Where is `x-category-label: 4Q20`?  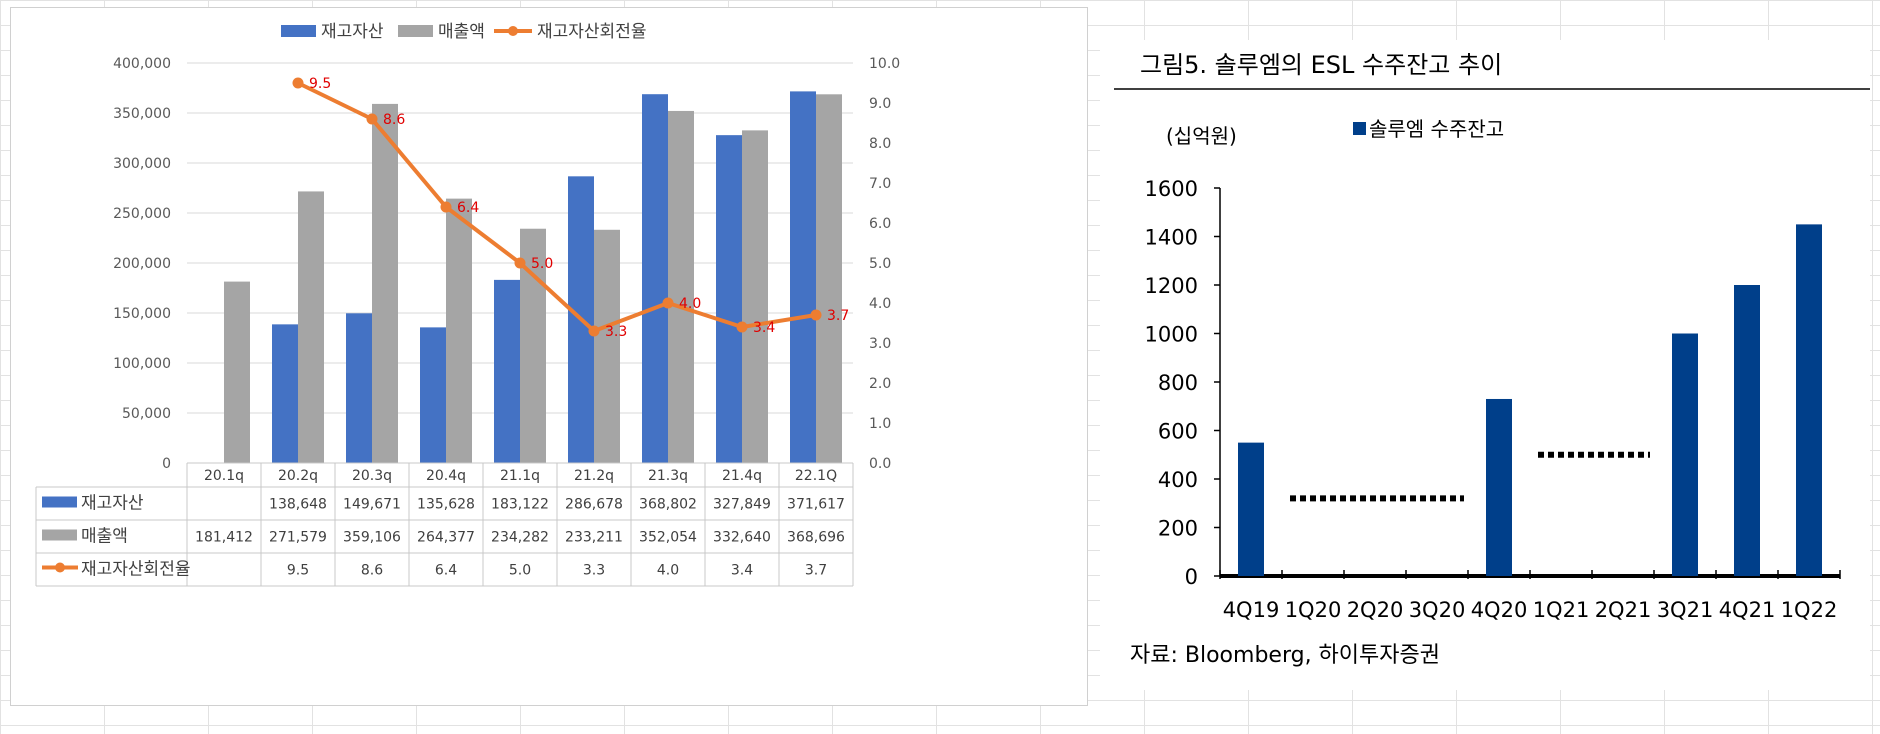
x-category-label: 4Q20 is located at coordinates (1499, 610).